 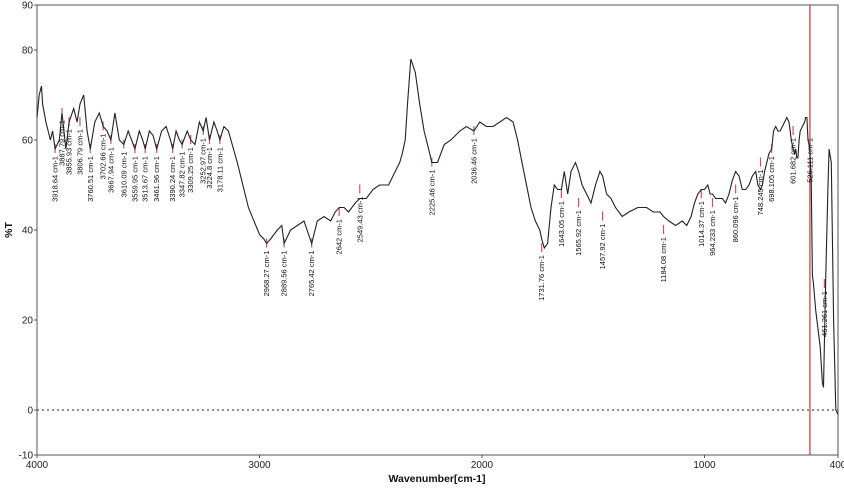 I want to click on x-tick-label: 2000, so click(x=482, y=465).